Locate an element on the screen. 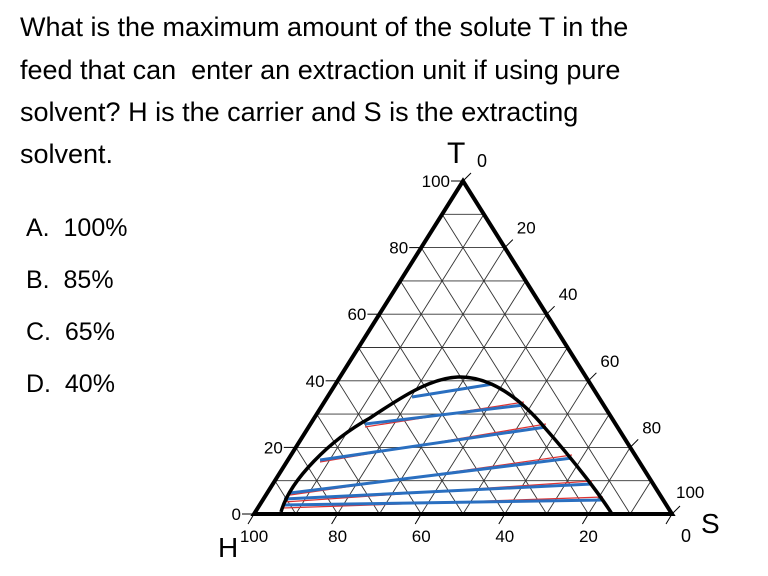  left-tick-label: 60 is located at coordinates (356, 314).